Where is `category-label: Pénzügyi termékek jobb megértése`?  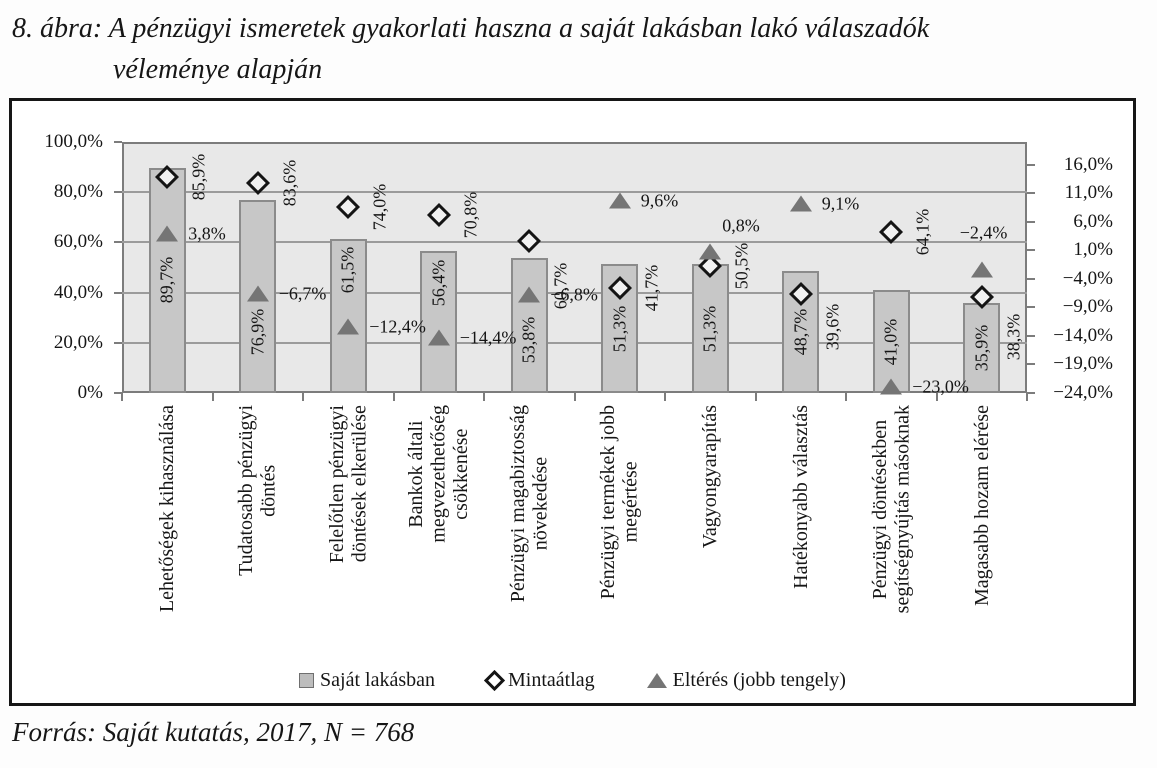 category-label: Pénzügyi termékek jobb megértése is located at coordinates (619, 502).